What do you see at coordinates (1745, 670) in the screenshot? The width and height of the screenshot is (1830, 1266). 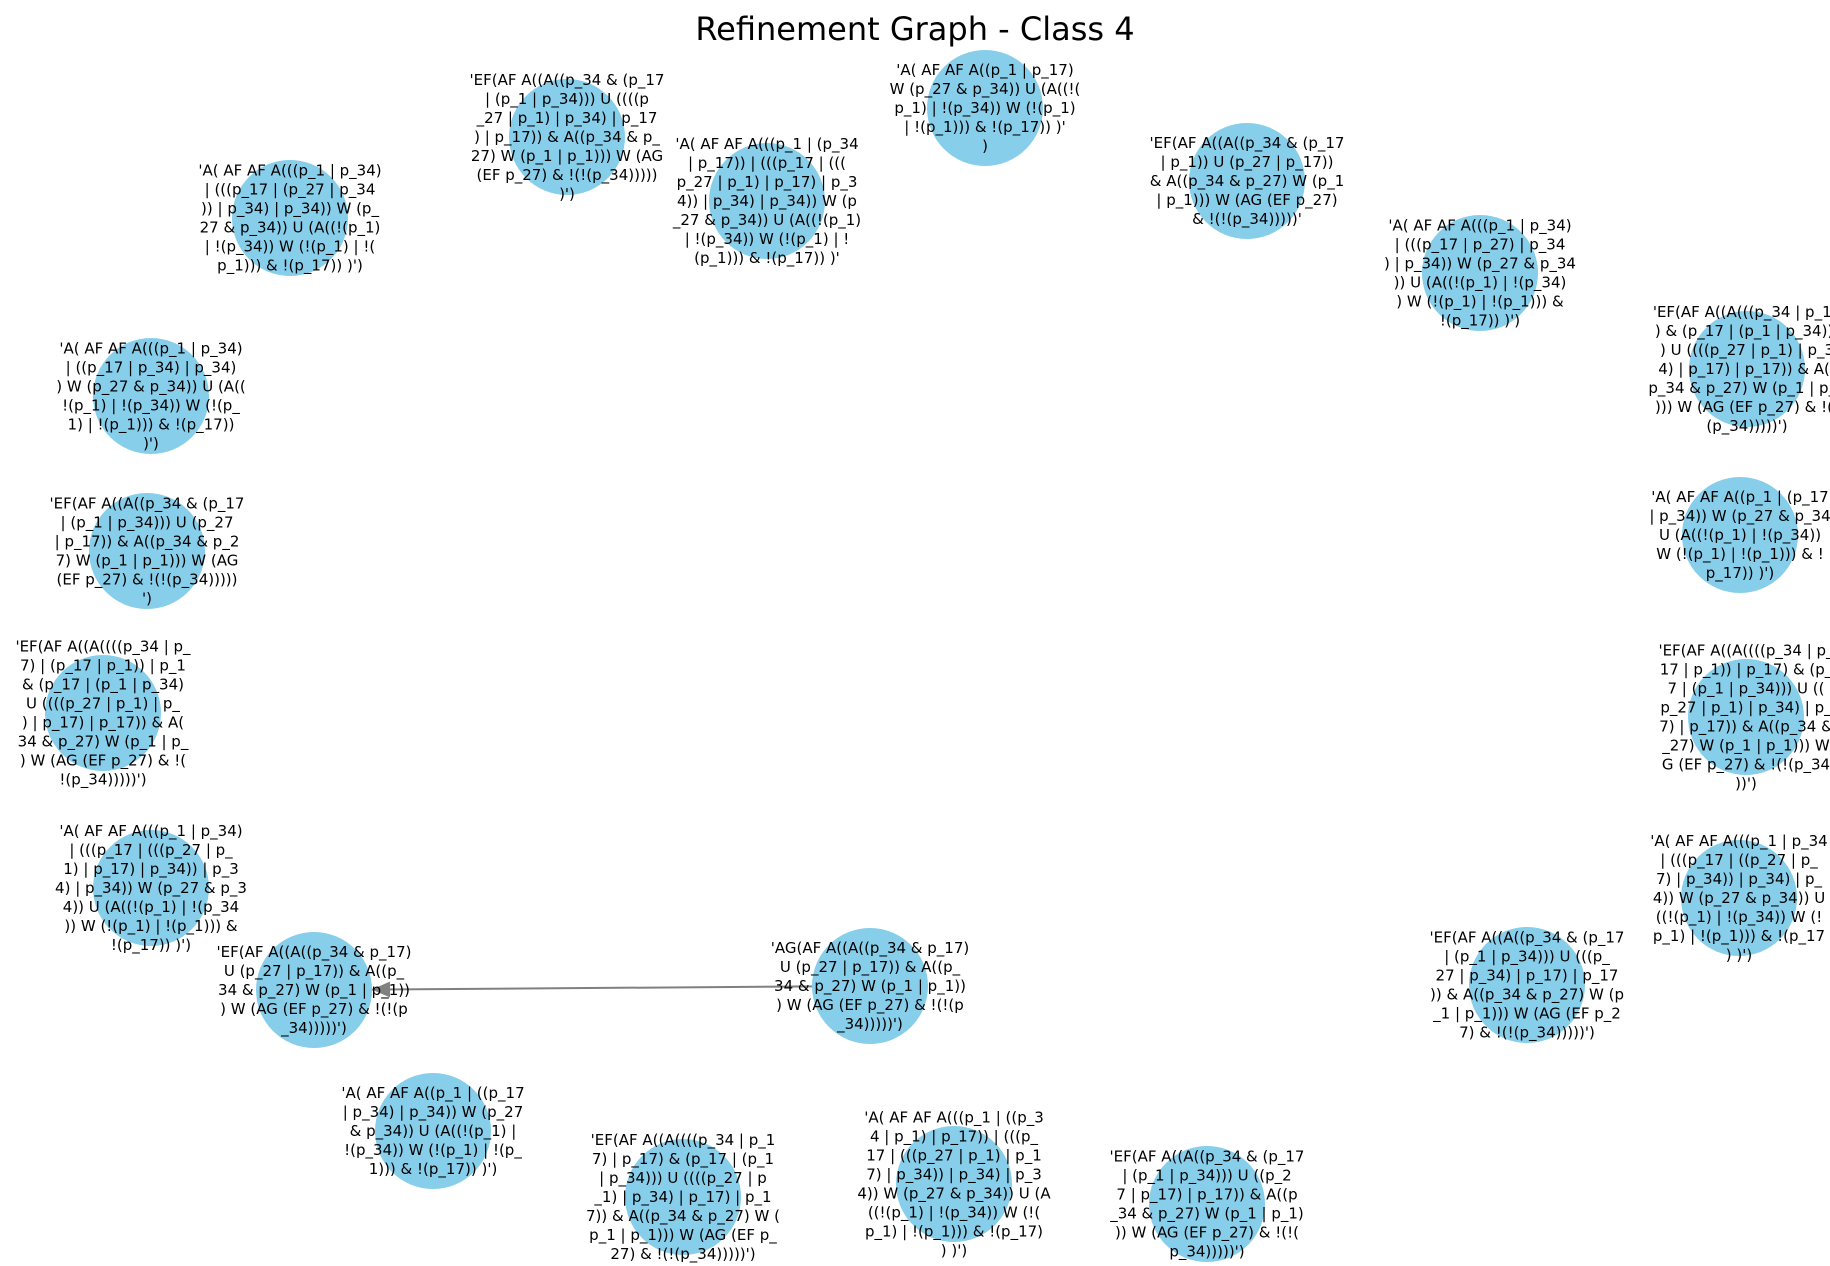 I see `node-label-line: 17 | p_1)) | p_17) & (p_` at bounding box center [1745, 670].